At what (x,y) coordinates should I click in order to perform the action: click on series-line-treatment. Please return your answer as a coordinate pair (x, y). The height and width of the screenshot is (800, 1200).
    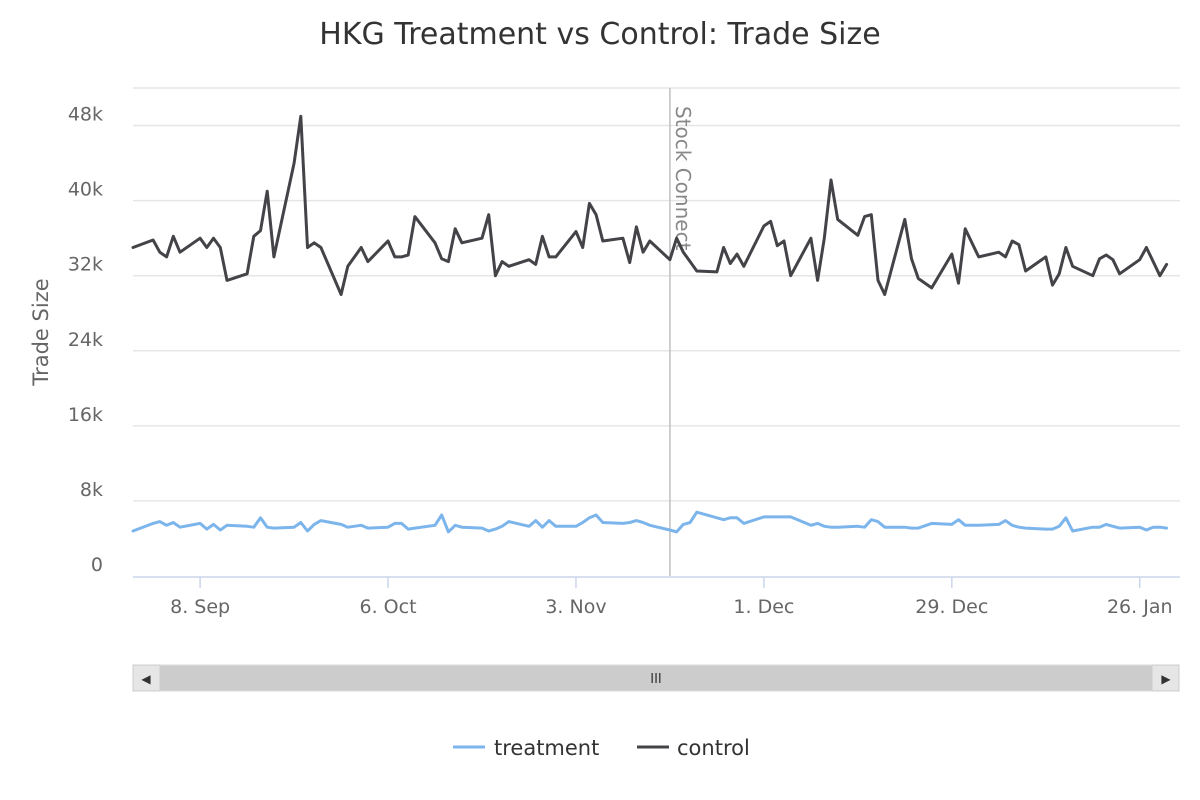
    Looking at the image, I should click on (650, 522).